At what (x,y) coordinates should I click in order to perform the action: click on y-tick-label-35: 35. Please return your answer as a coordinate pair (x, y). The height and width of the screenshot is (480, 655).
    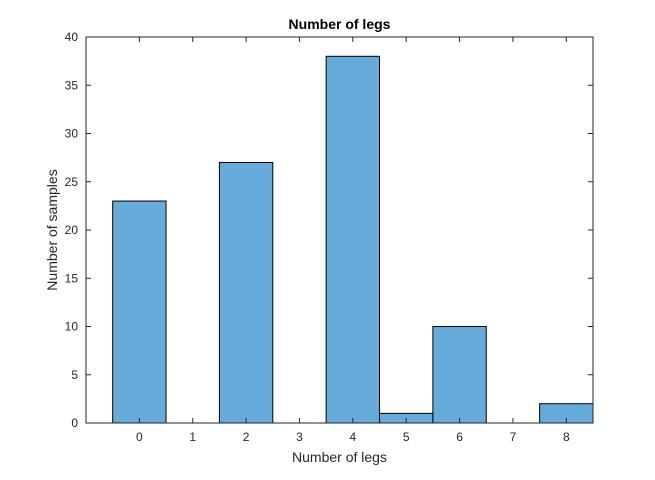
    Looking at the image, I should click on (72, 85).